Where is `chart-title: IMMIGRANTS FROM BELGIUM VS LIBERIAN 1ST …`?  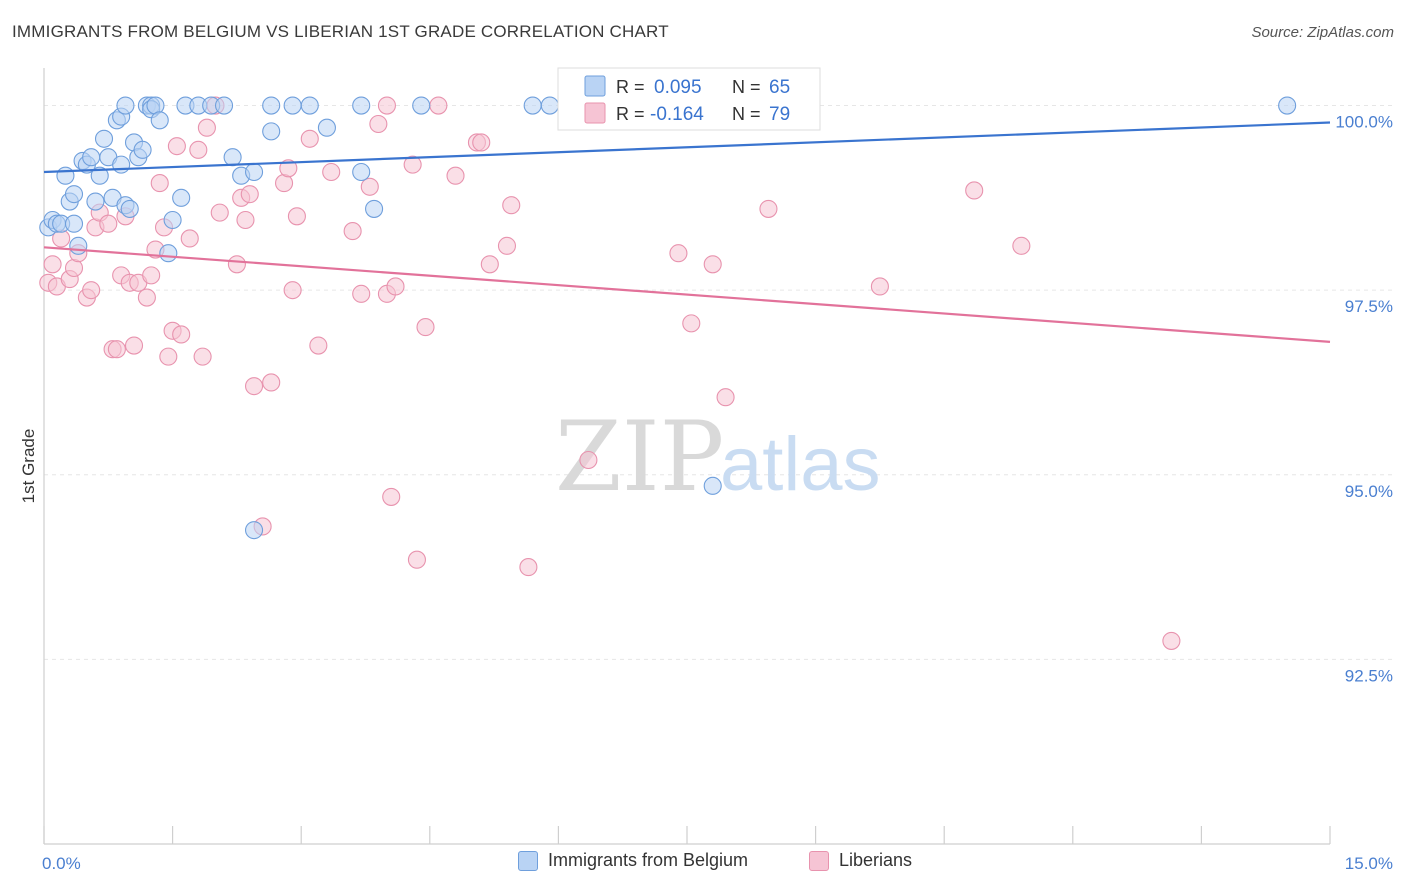 chart-title: IMMIGRANTS FROM BELGIUM VS LIBERIAN 1ST … is located at coordinates (340, 31).